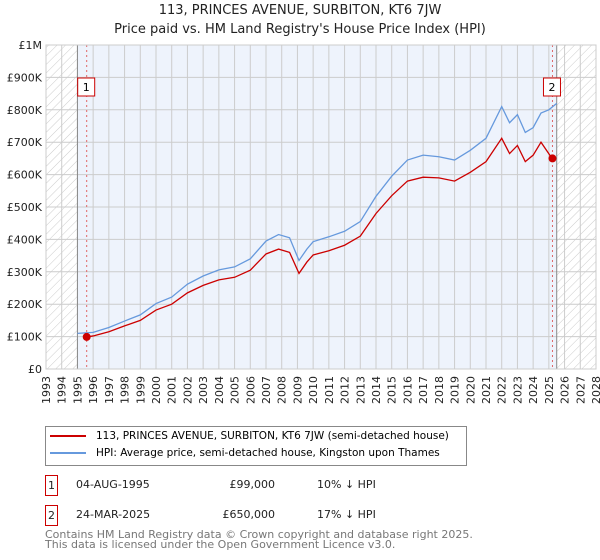 The image size is (600, 560). What do you see at coordinates (376, 390) in the screenshot?
I see `x-tick-label: 2014` at bounding box center [376, 390].